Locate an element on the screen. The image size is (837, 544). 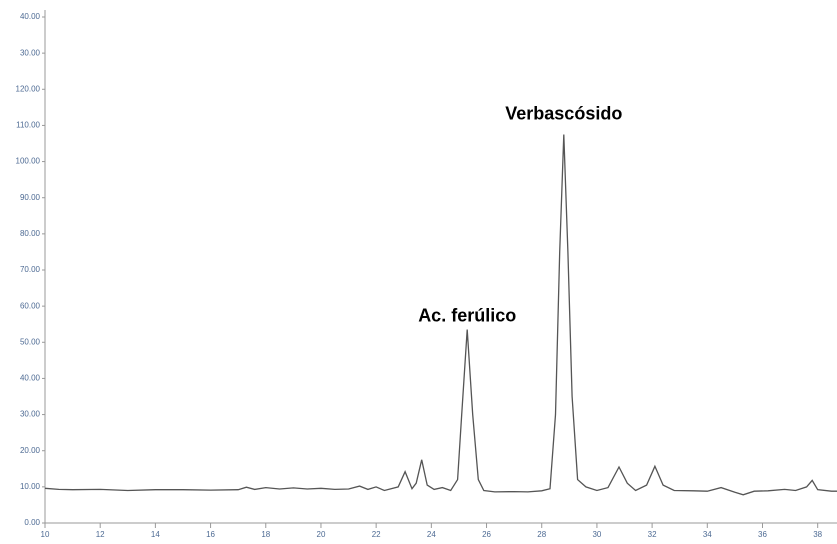
y-tick-label: 110.00 is located at coordinates (28, 125).